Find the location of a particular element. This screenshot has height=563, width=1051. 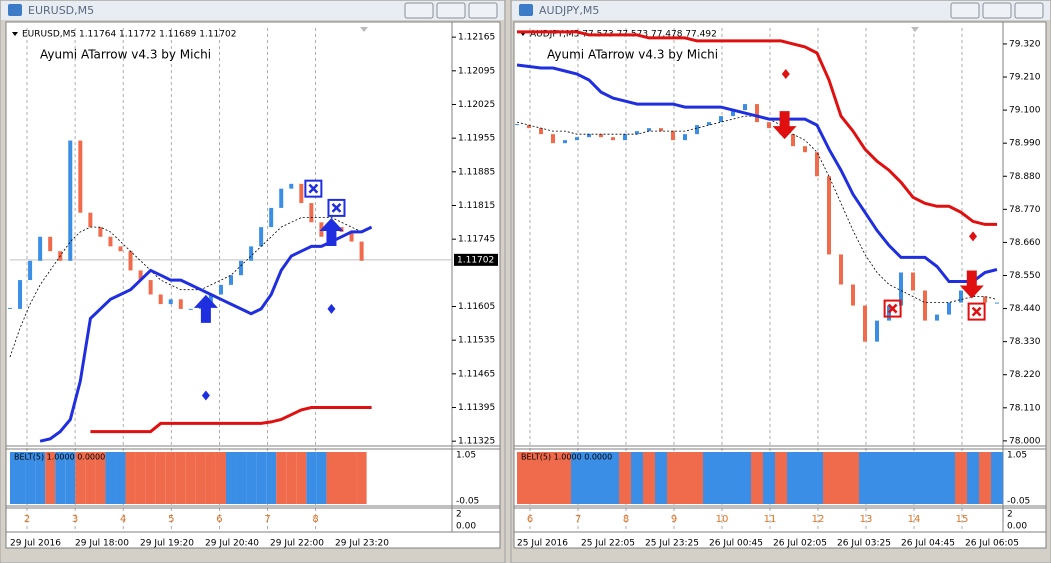

subwindow-number: 5 is located at coordinates (171, 519).